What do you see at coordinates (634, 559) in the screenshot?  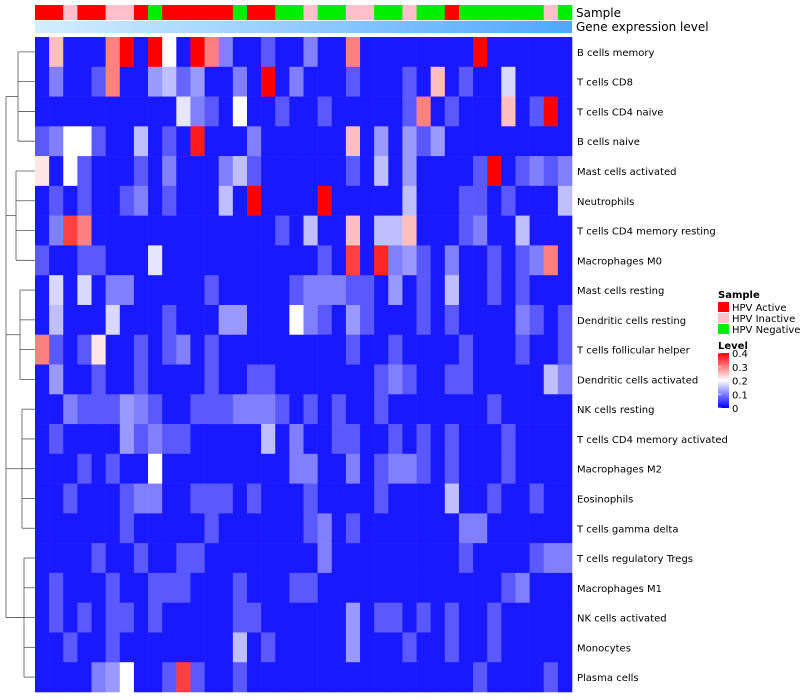 I see `row-label: T cells regulatory Tregs` at bounding box center [634, 559].